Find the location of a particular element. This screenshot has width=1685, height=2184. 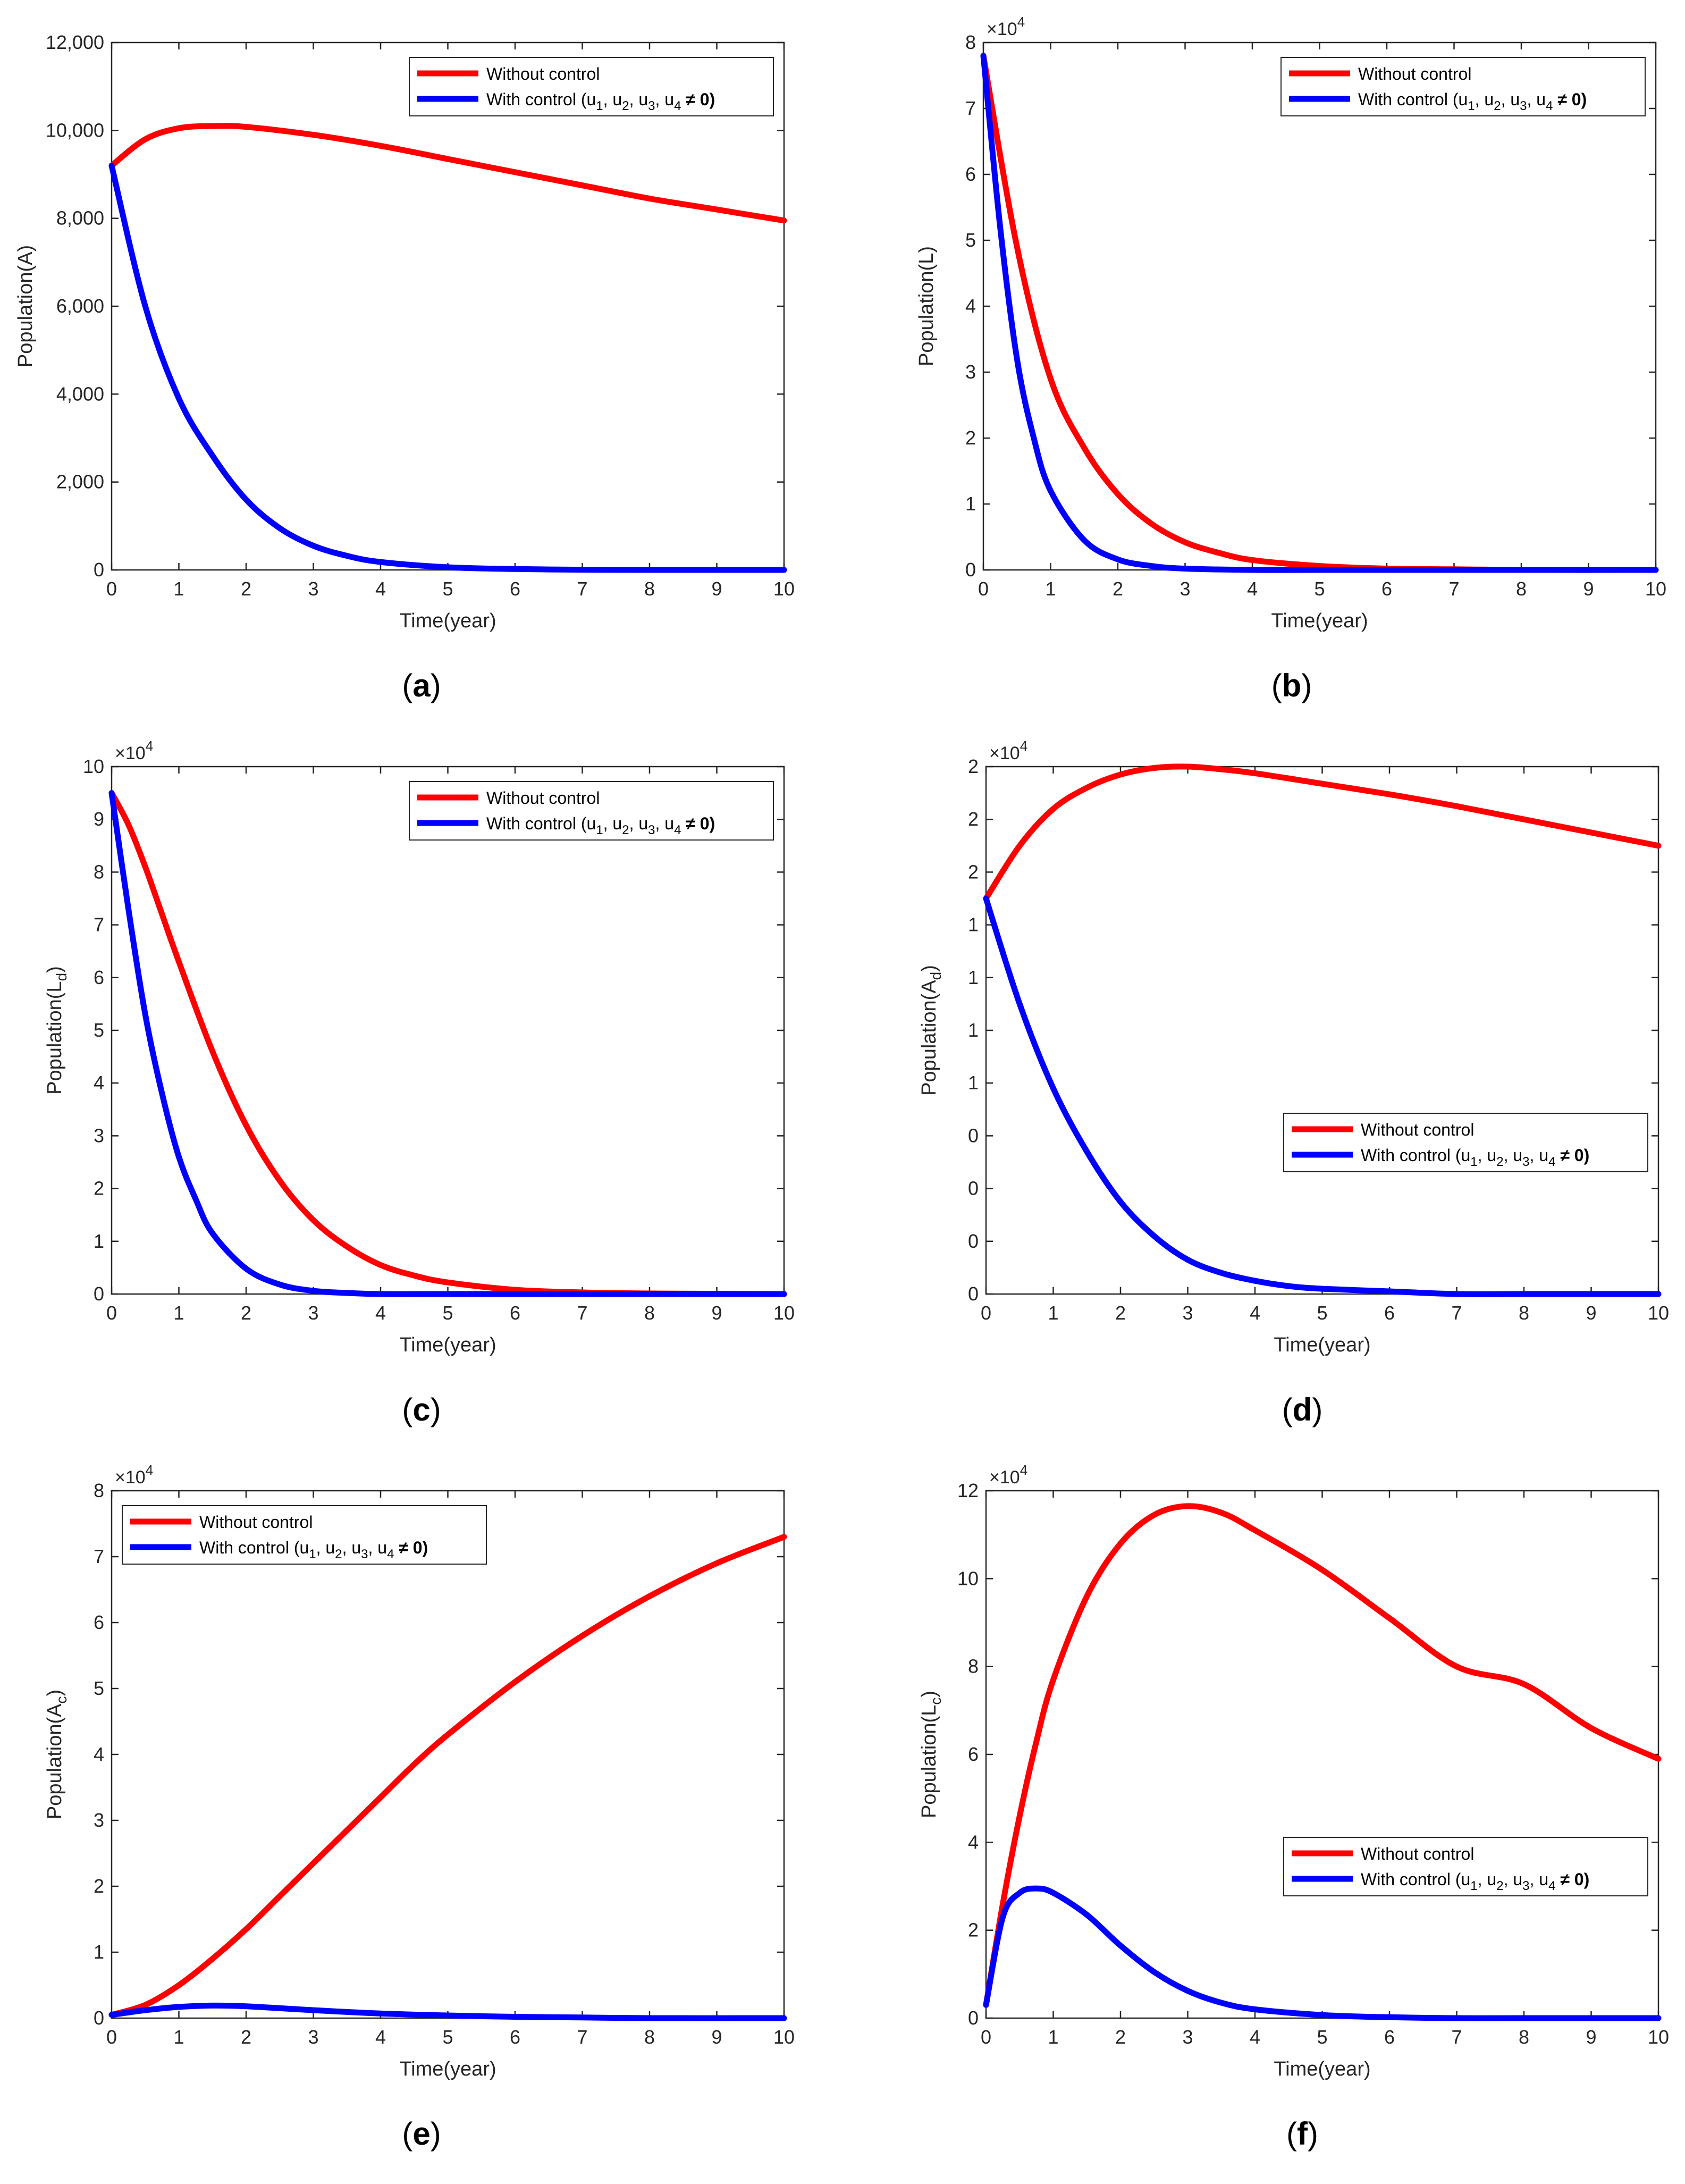

y-axis-label: Population(Ad) is located at coordinates (931, 1030).